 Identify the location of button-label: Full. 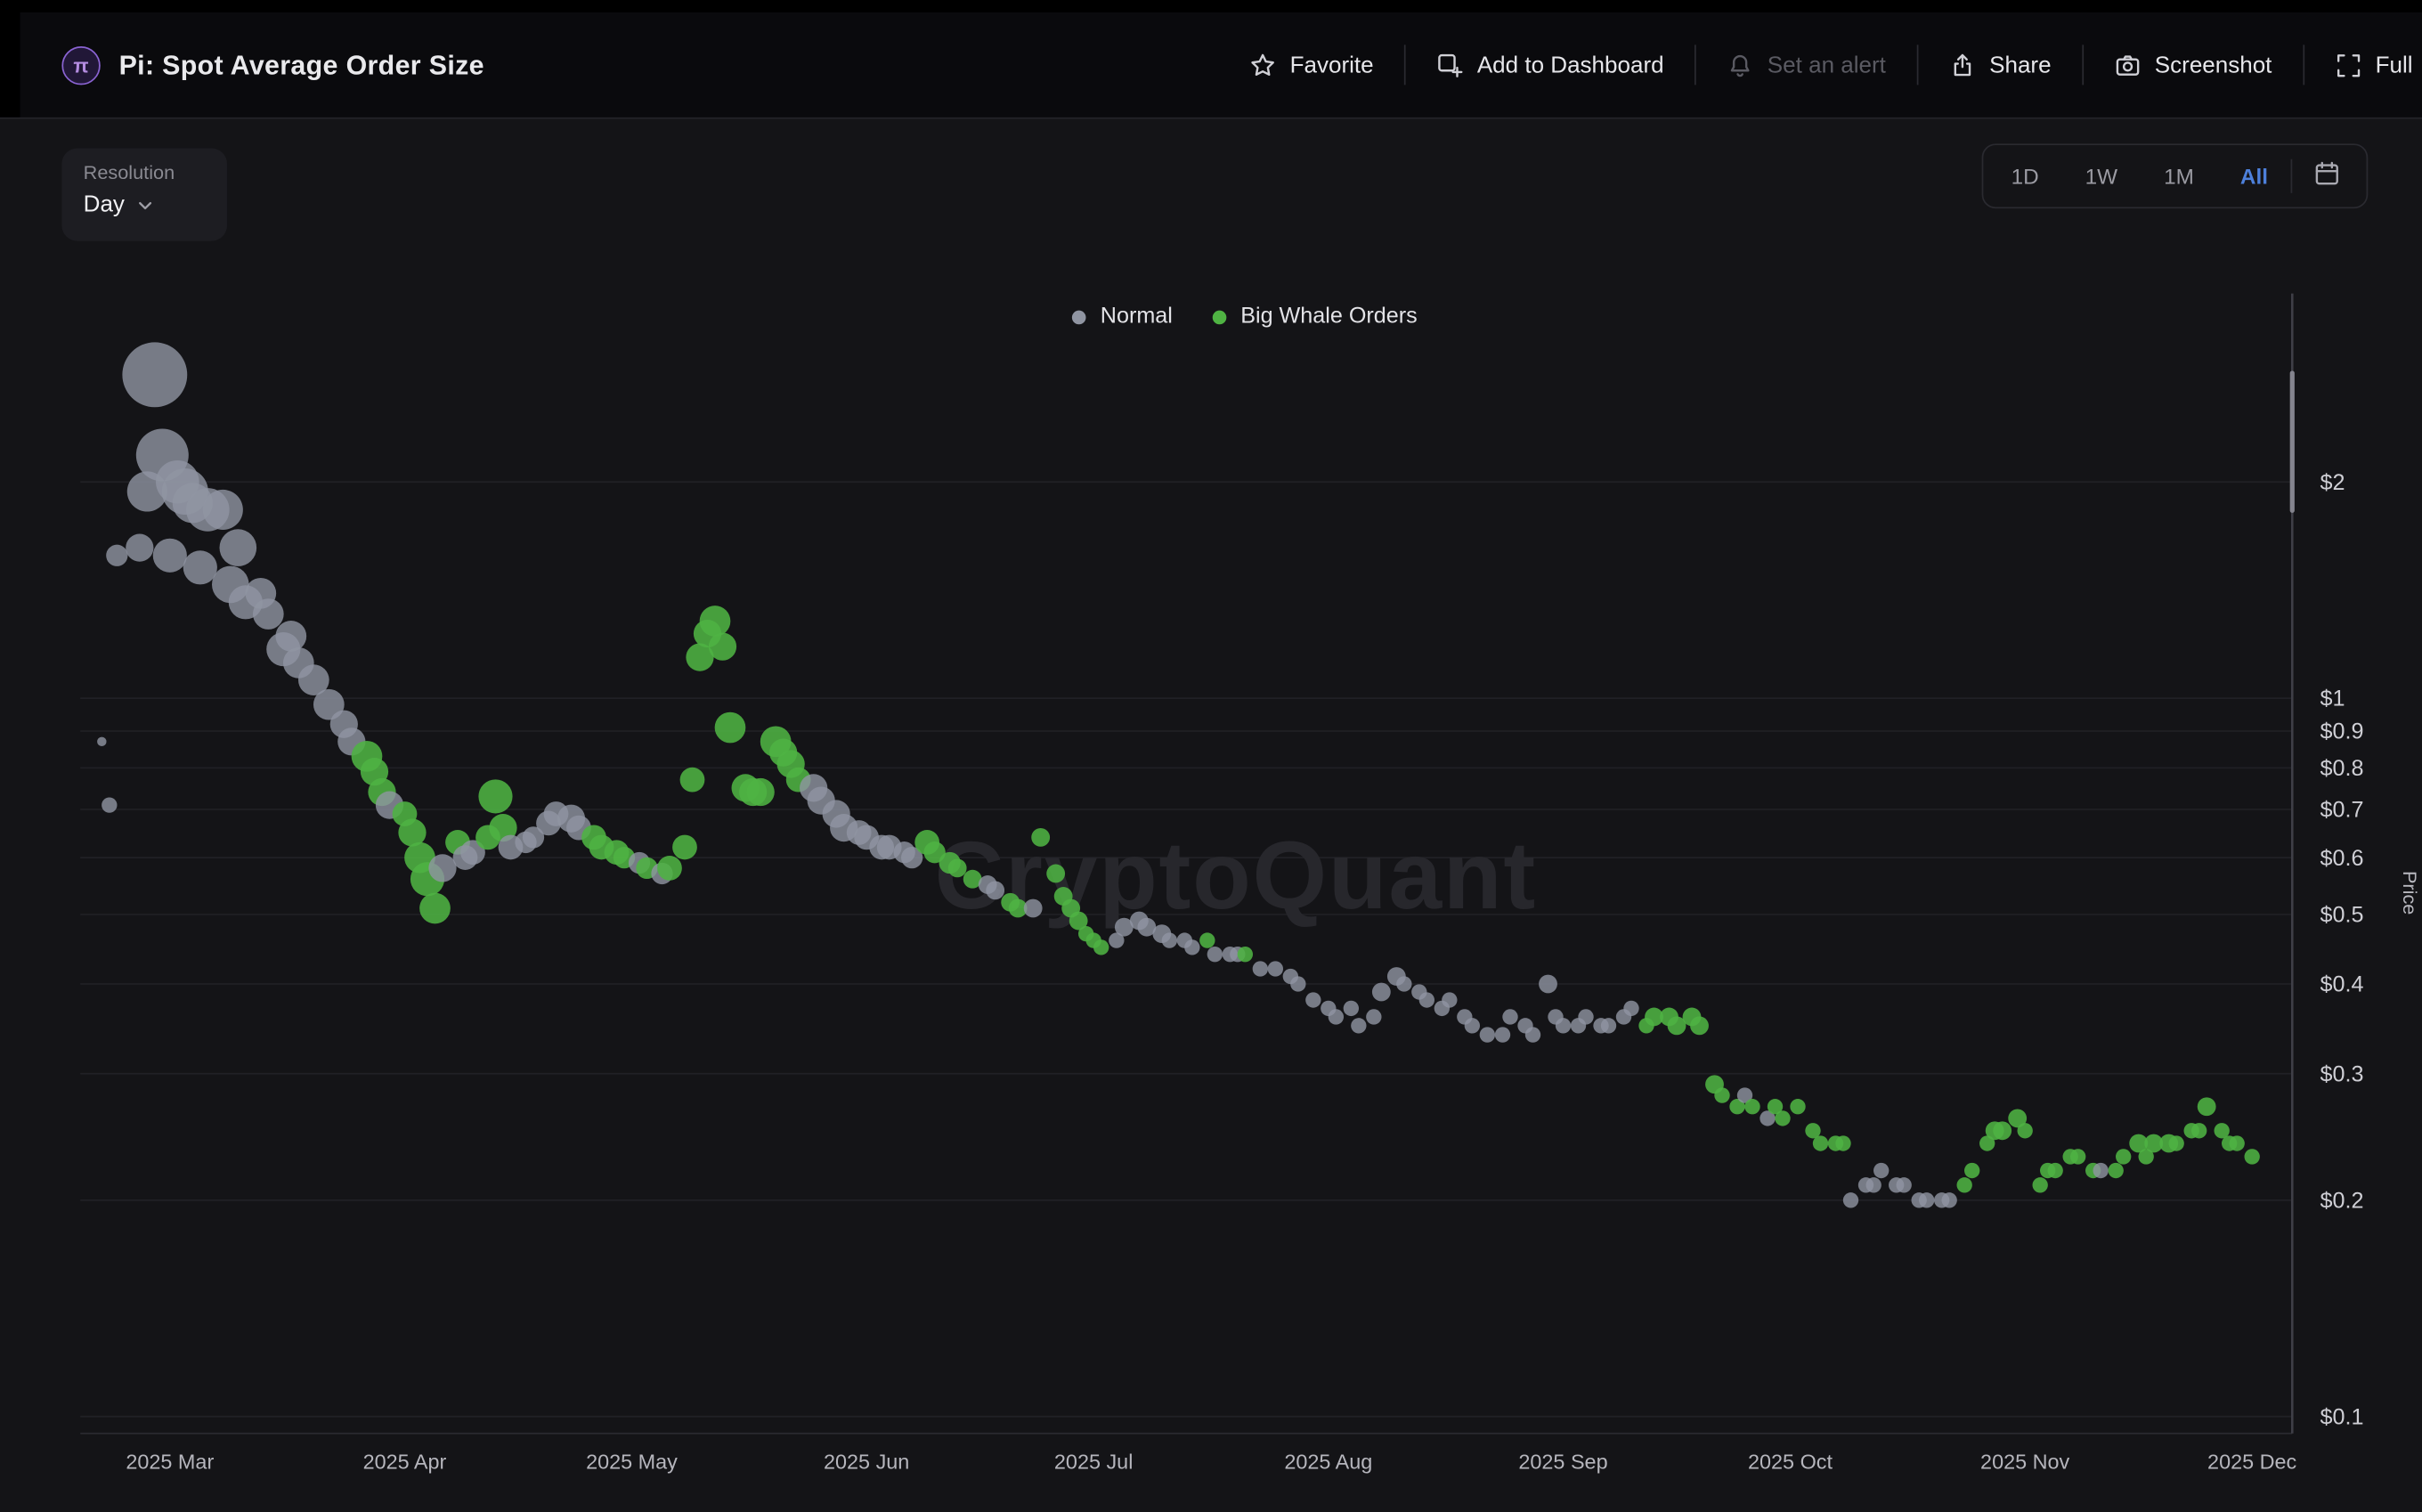
(2394, 65).